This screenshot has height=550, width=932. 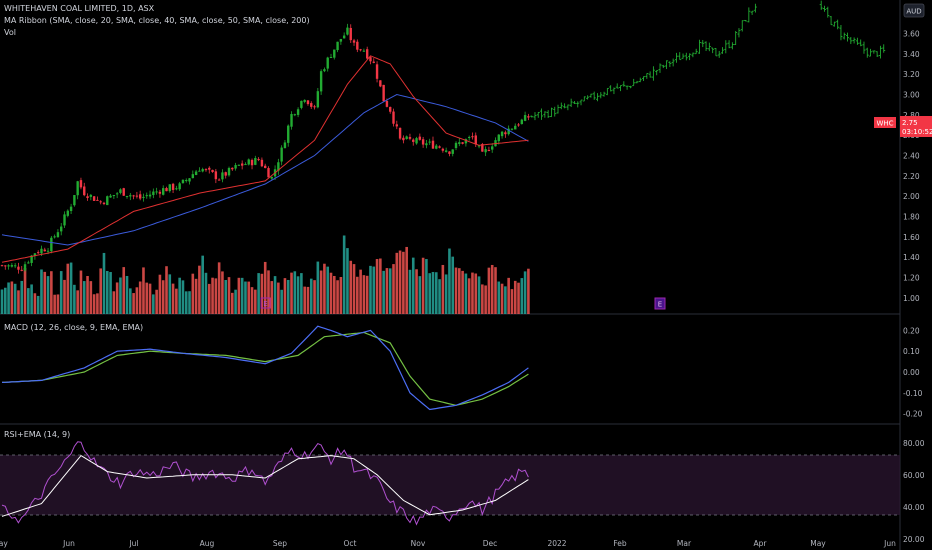 What do you see at coordinates (914, 507) in the screenshot?
I see `rsi-tick-label: 40.00` at bounding box center [914, 507].